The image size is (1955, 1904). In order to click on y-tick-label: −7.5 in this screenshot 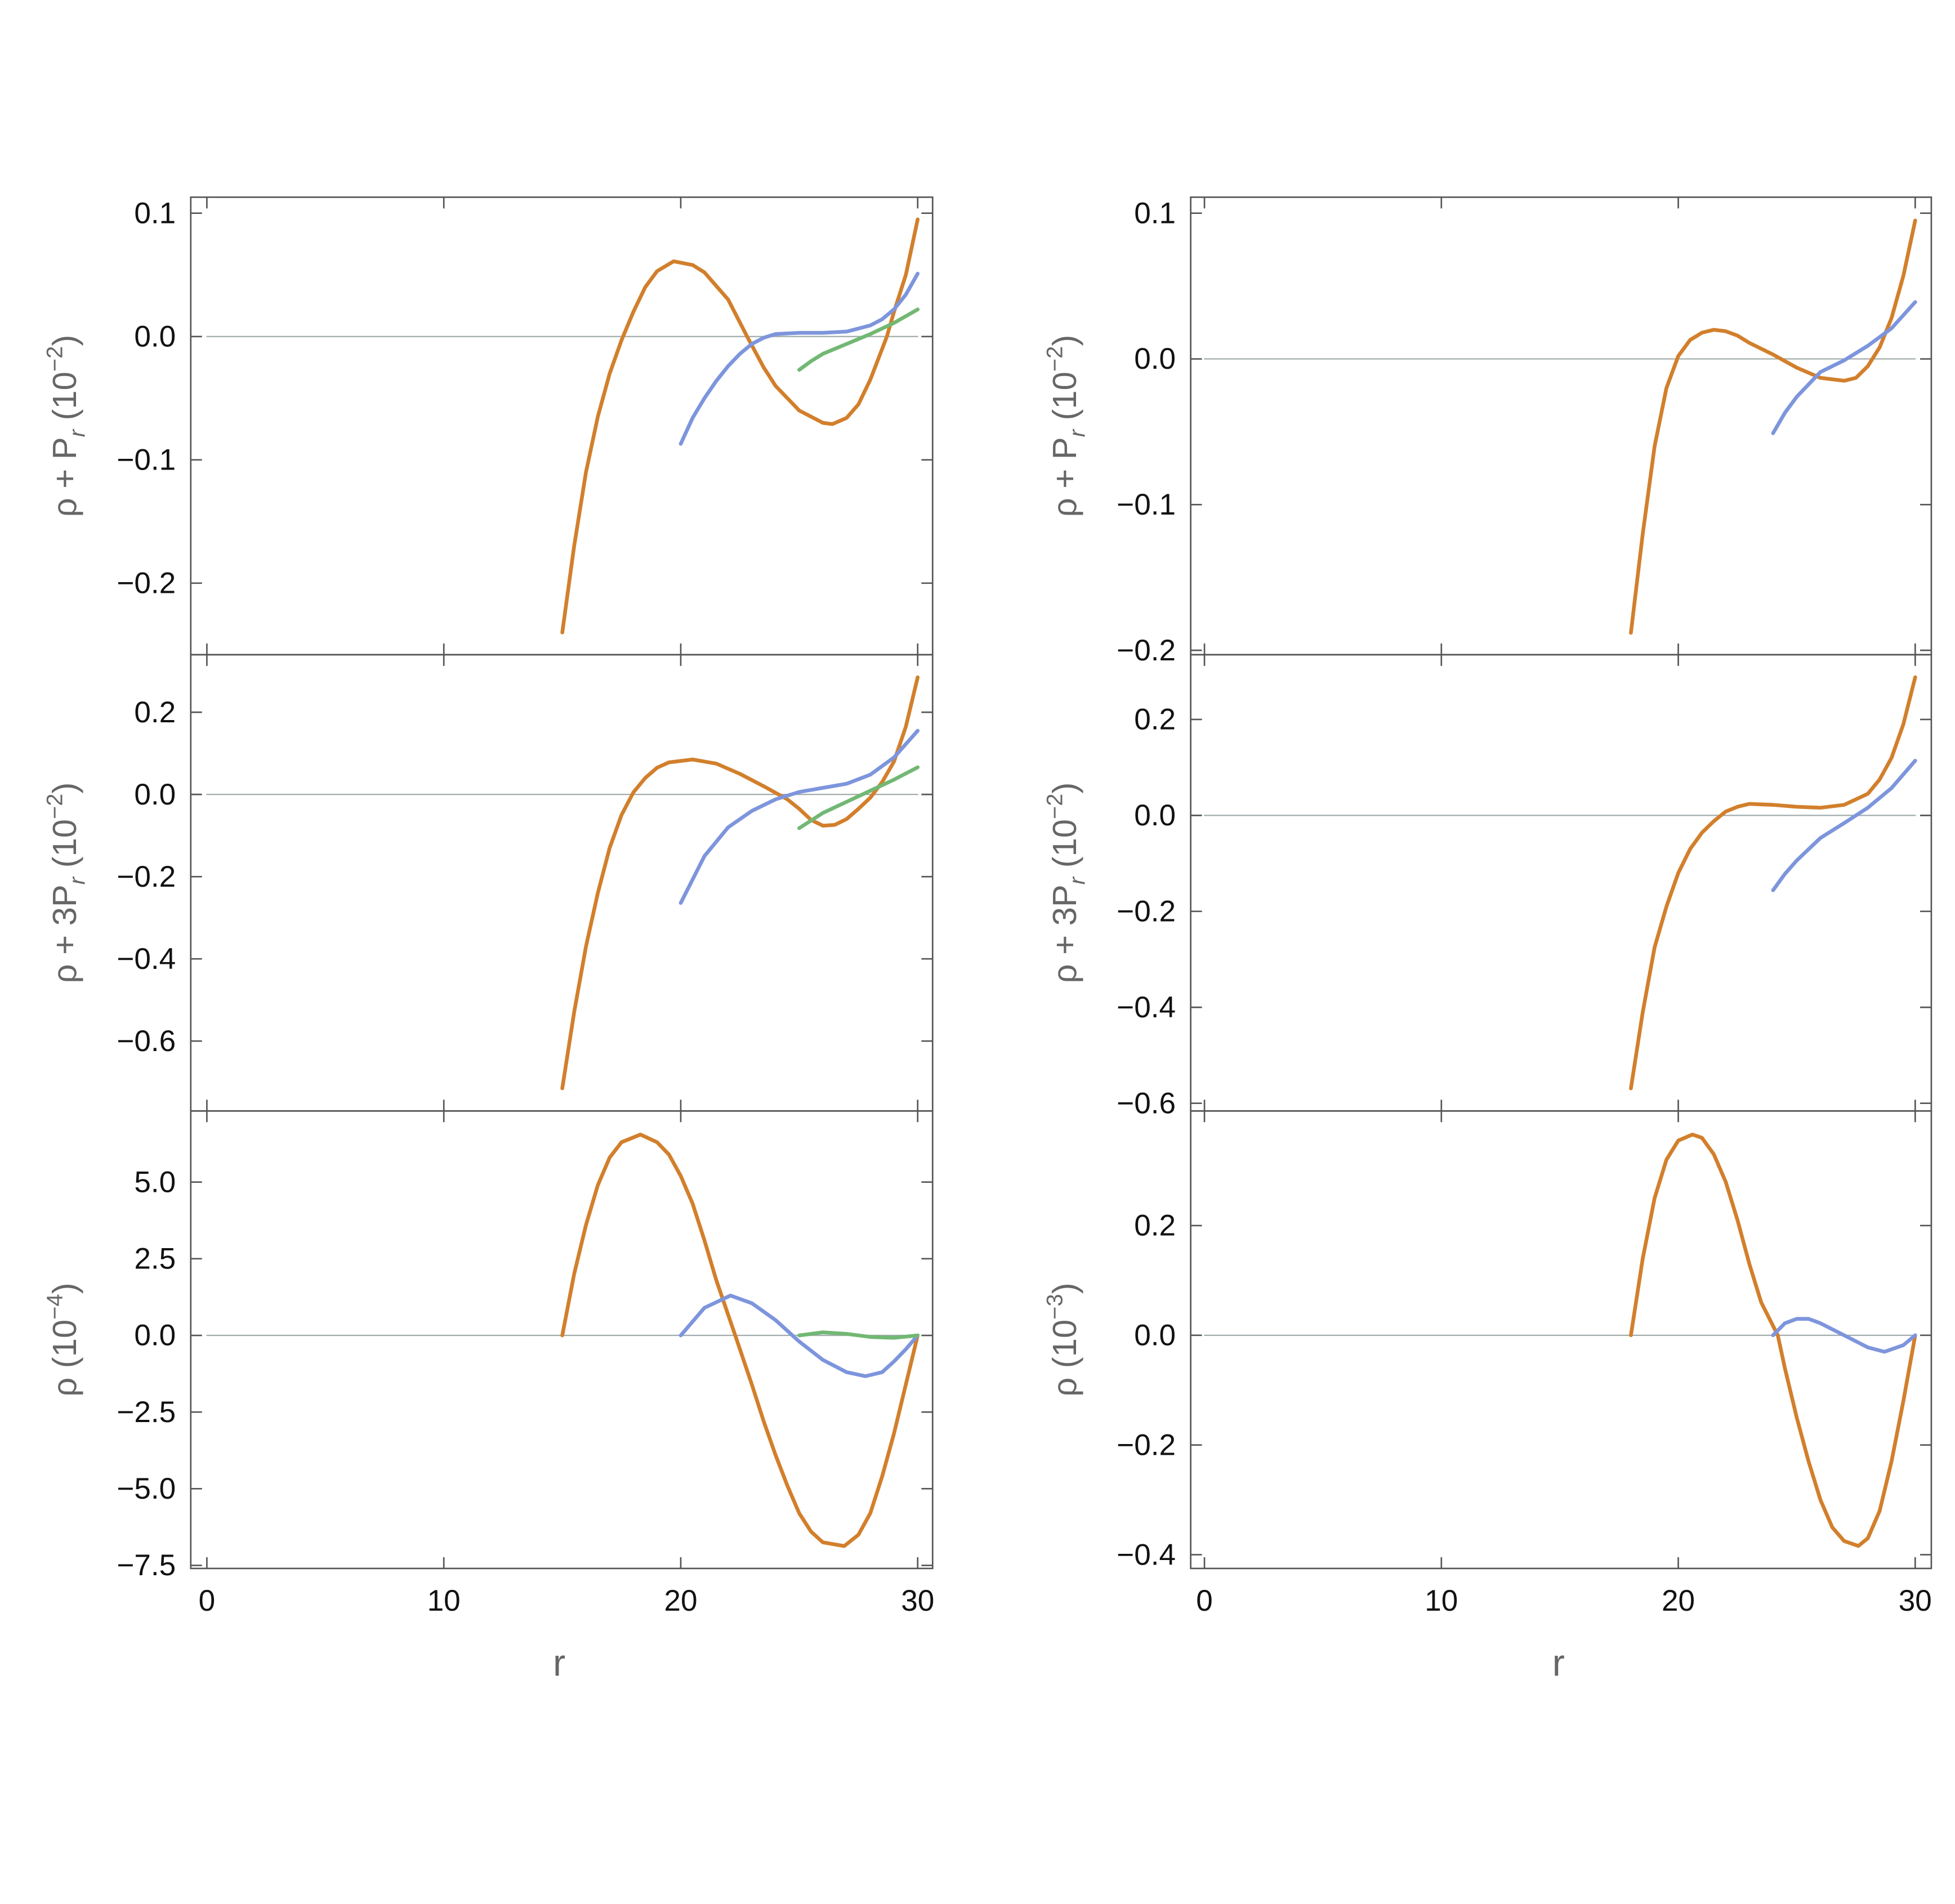, I will do `click(147, 1565)`.